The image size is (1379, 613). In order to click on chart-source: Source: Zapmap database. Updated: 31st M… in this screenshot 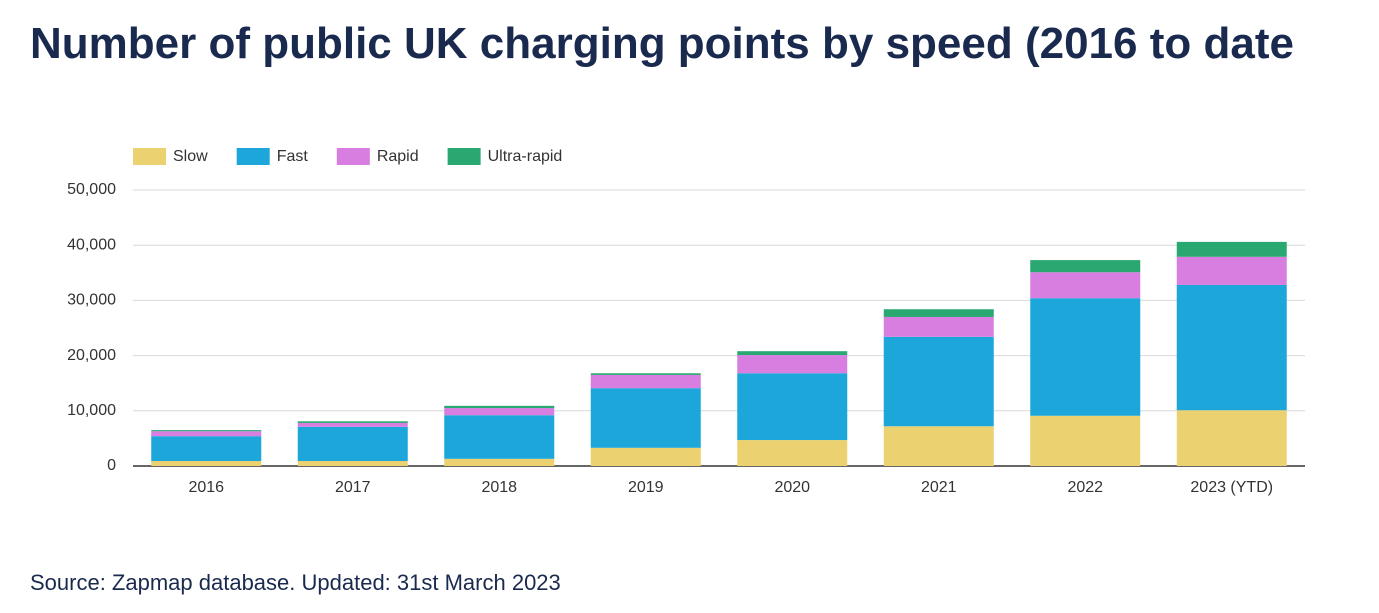, I will do `click(295, 582)`.